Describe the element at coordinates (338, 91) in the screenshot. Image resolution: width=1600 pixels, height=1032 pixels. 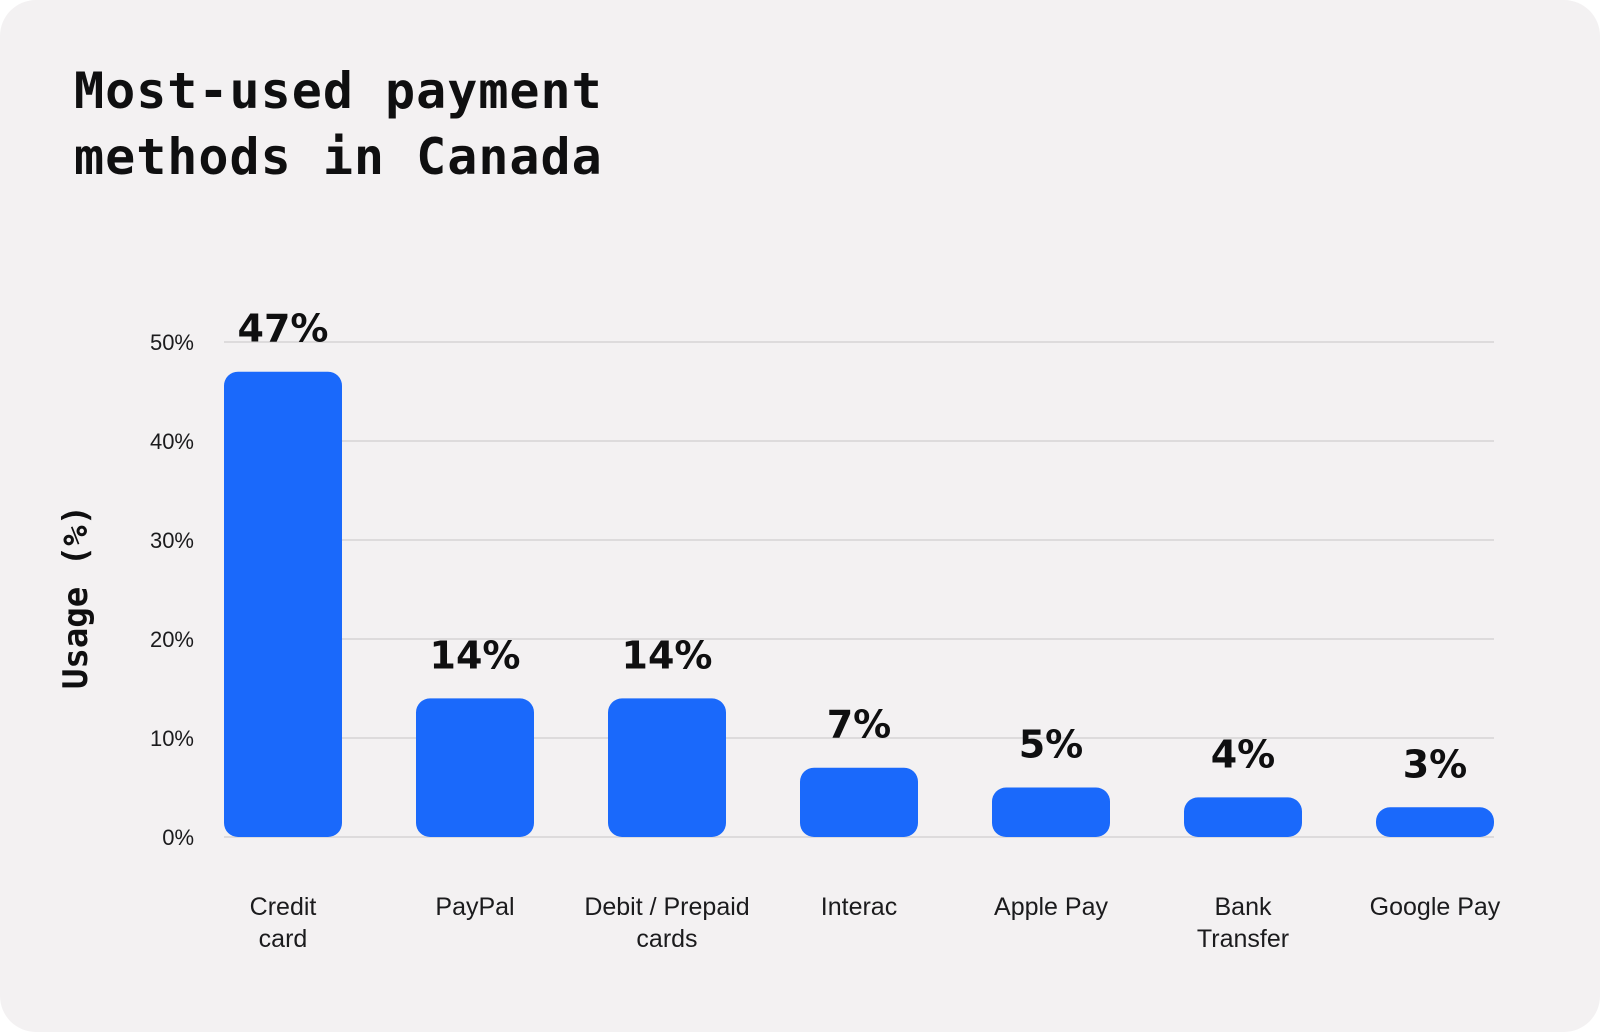
I see `chart-title-line-1: Most-used payment` at that location.